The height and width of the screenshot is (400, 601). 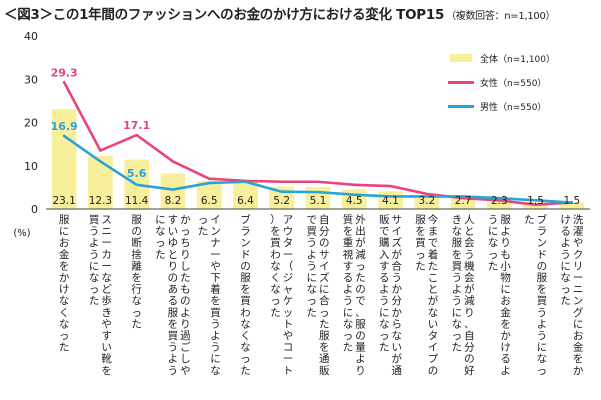 I want to click on legend-item-female: 女性（n=550）, so click(x=518, y=86).